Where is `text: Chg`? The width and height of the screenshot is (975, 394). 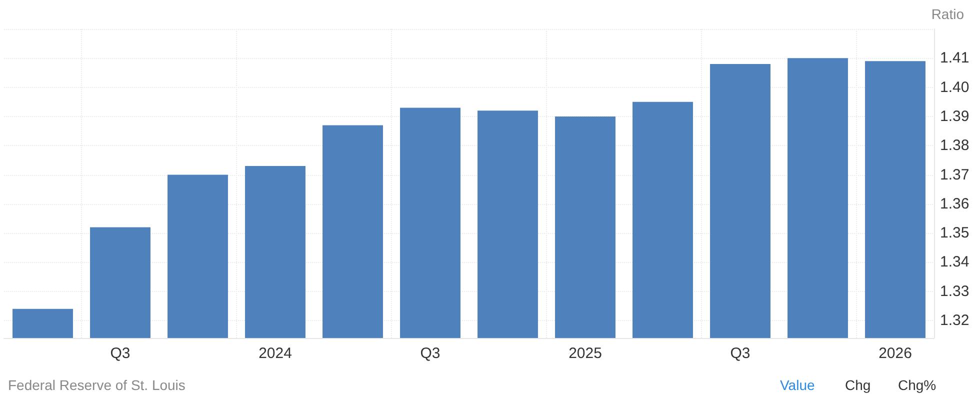 text: Chg is located at coordinates (858, 385).